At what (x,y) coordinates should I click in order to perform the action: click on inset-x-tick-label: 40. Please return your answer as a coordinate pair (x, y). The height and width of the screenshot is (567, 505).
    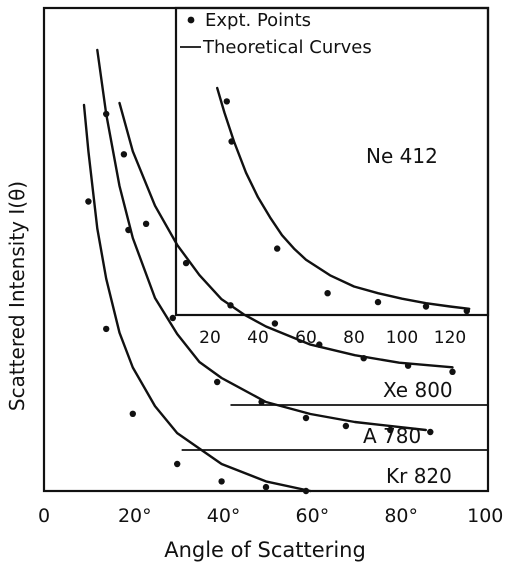
    Looking at the image, I should click on (258, 338).